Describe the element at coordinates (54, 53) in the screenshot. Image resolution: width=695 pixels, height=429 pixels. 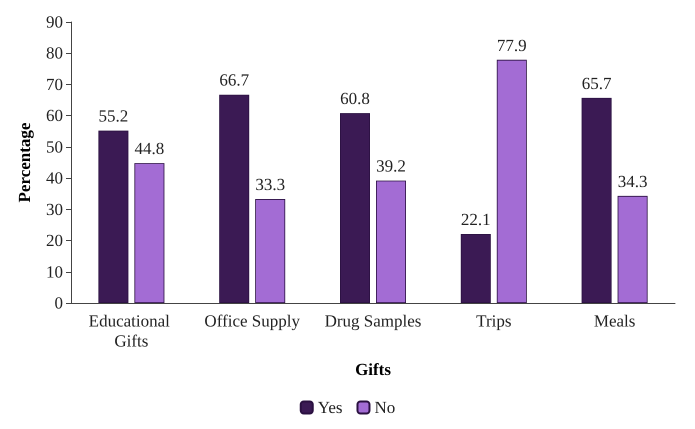
I see `y-tick-label: 80` at that location.